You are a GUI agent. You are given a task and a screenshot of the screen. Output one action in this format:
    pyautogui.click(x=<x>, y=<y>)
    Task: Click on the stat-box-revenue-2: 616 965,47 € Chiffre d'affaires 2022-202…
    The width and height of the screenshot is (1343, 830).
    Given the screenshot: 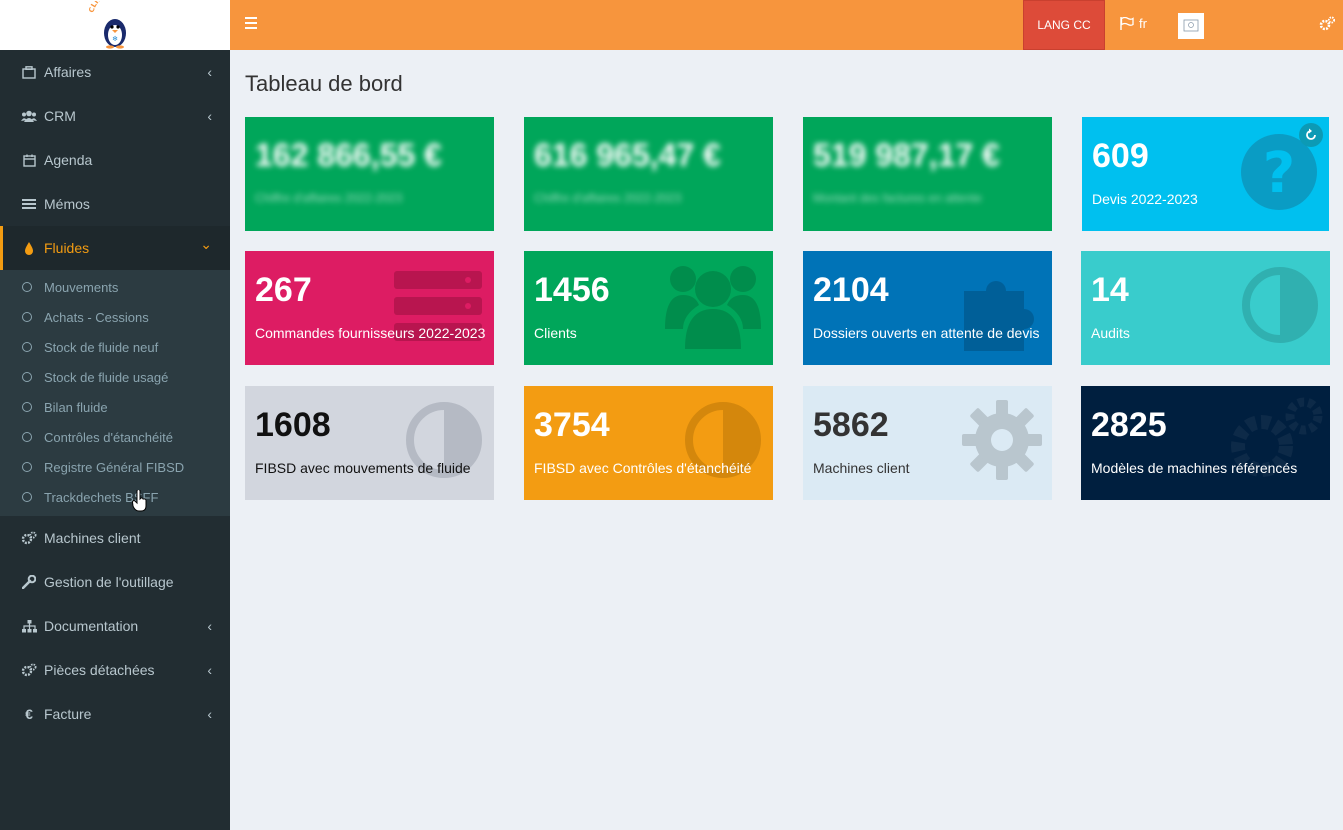 What is the action you would take?
    pyautogui.click(x=648, y=174)
    